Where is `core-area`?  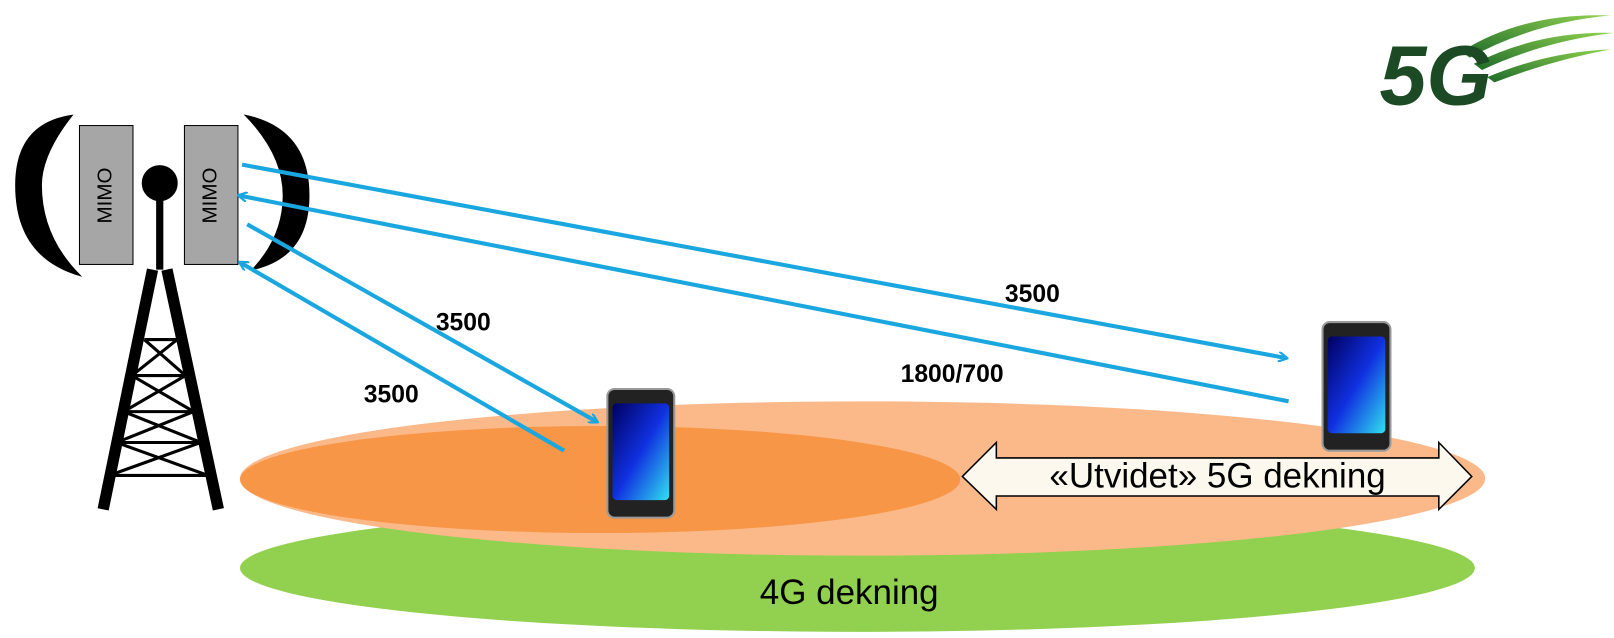
core-area is located at coordinates (600, 480).